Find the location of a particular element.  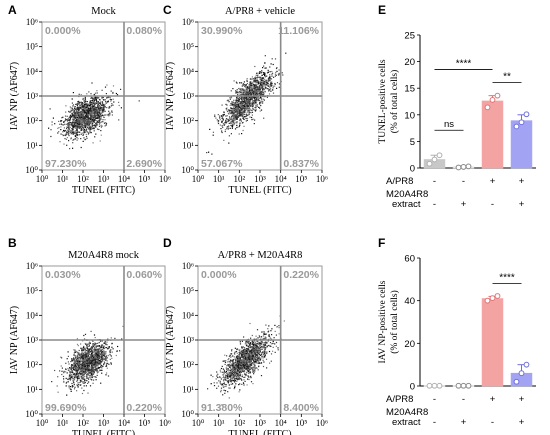

quadrant-ur: 0.080% is located at coordinates (144, 31).